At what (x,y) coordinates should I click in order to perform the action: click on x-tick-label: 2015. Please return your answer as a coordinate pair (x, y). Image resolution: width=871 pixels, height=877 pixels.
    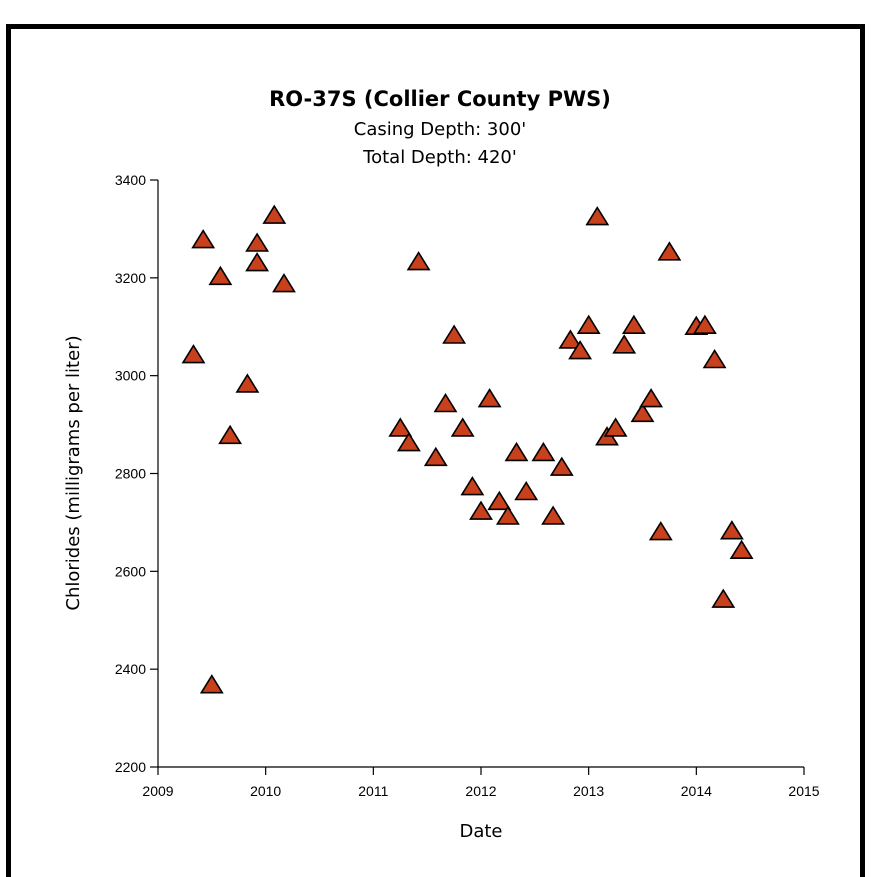
    Looking at the image, I should click on (803, 791).